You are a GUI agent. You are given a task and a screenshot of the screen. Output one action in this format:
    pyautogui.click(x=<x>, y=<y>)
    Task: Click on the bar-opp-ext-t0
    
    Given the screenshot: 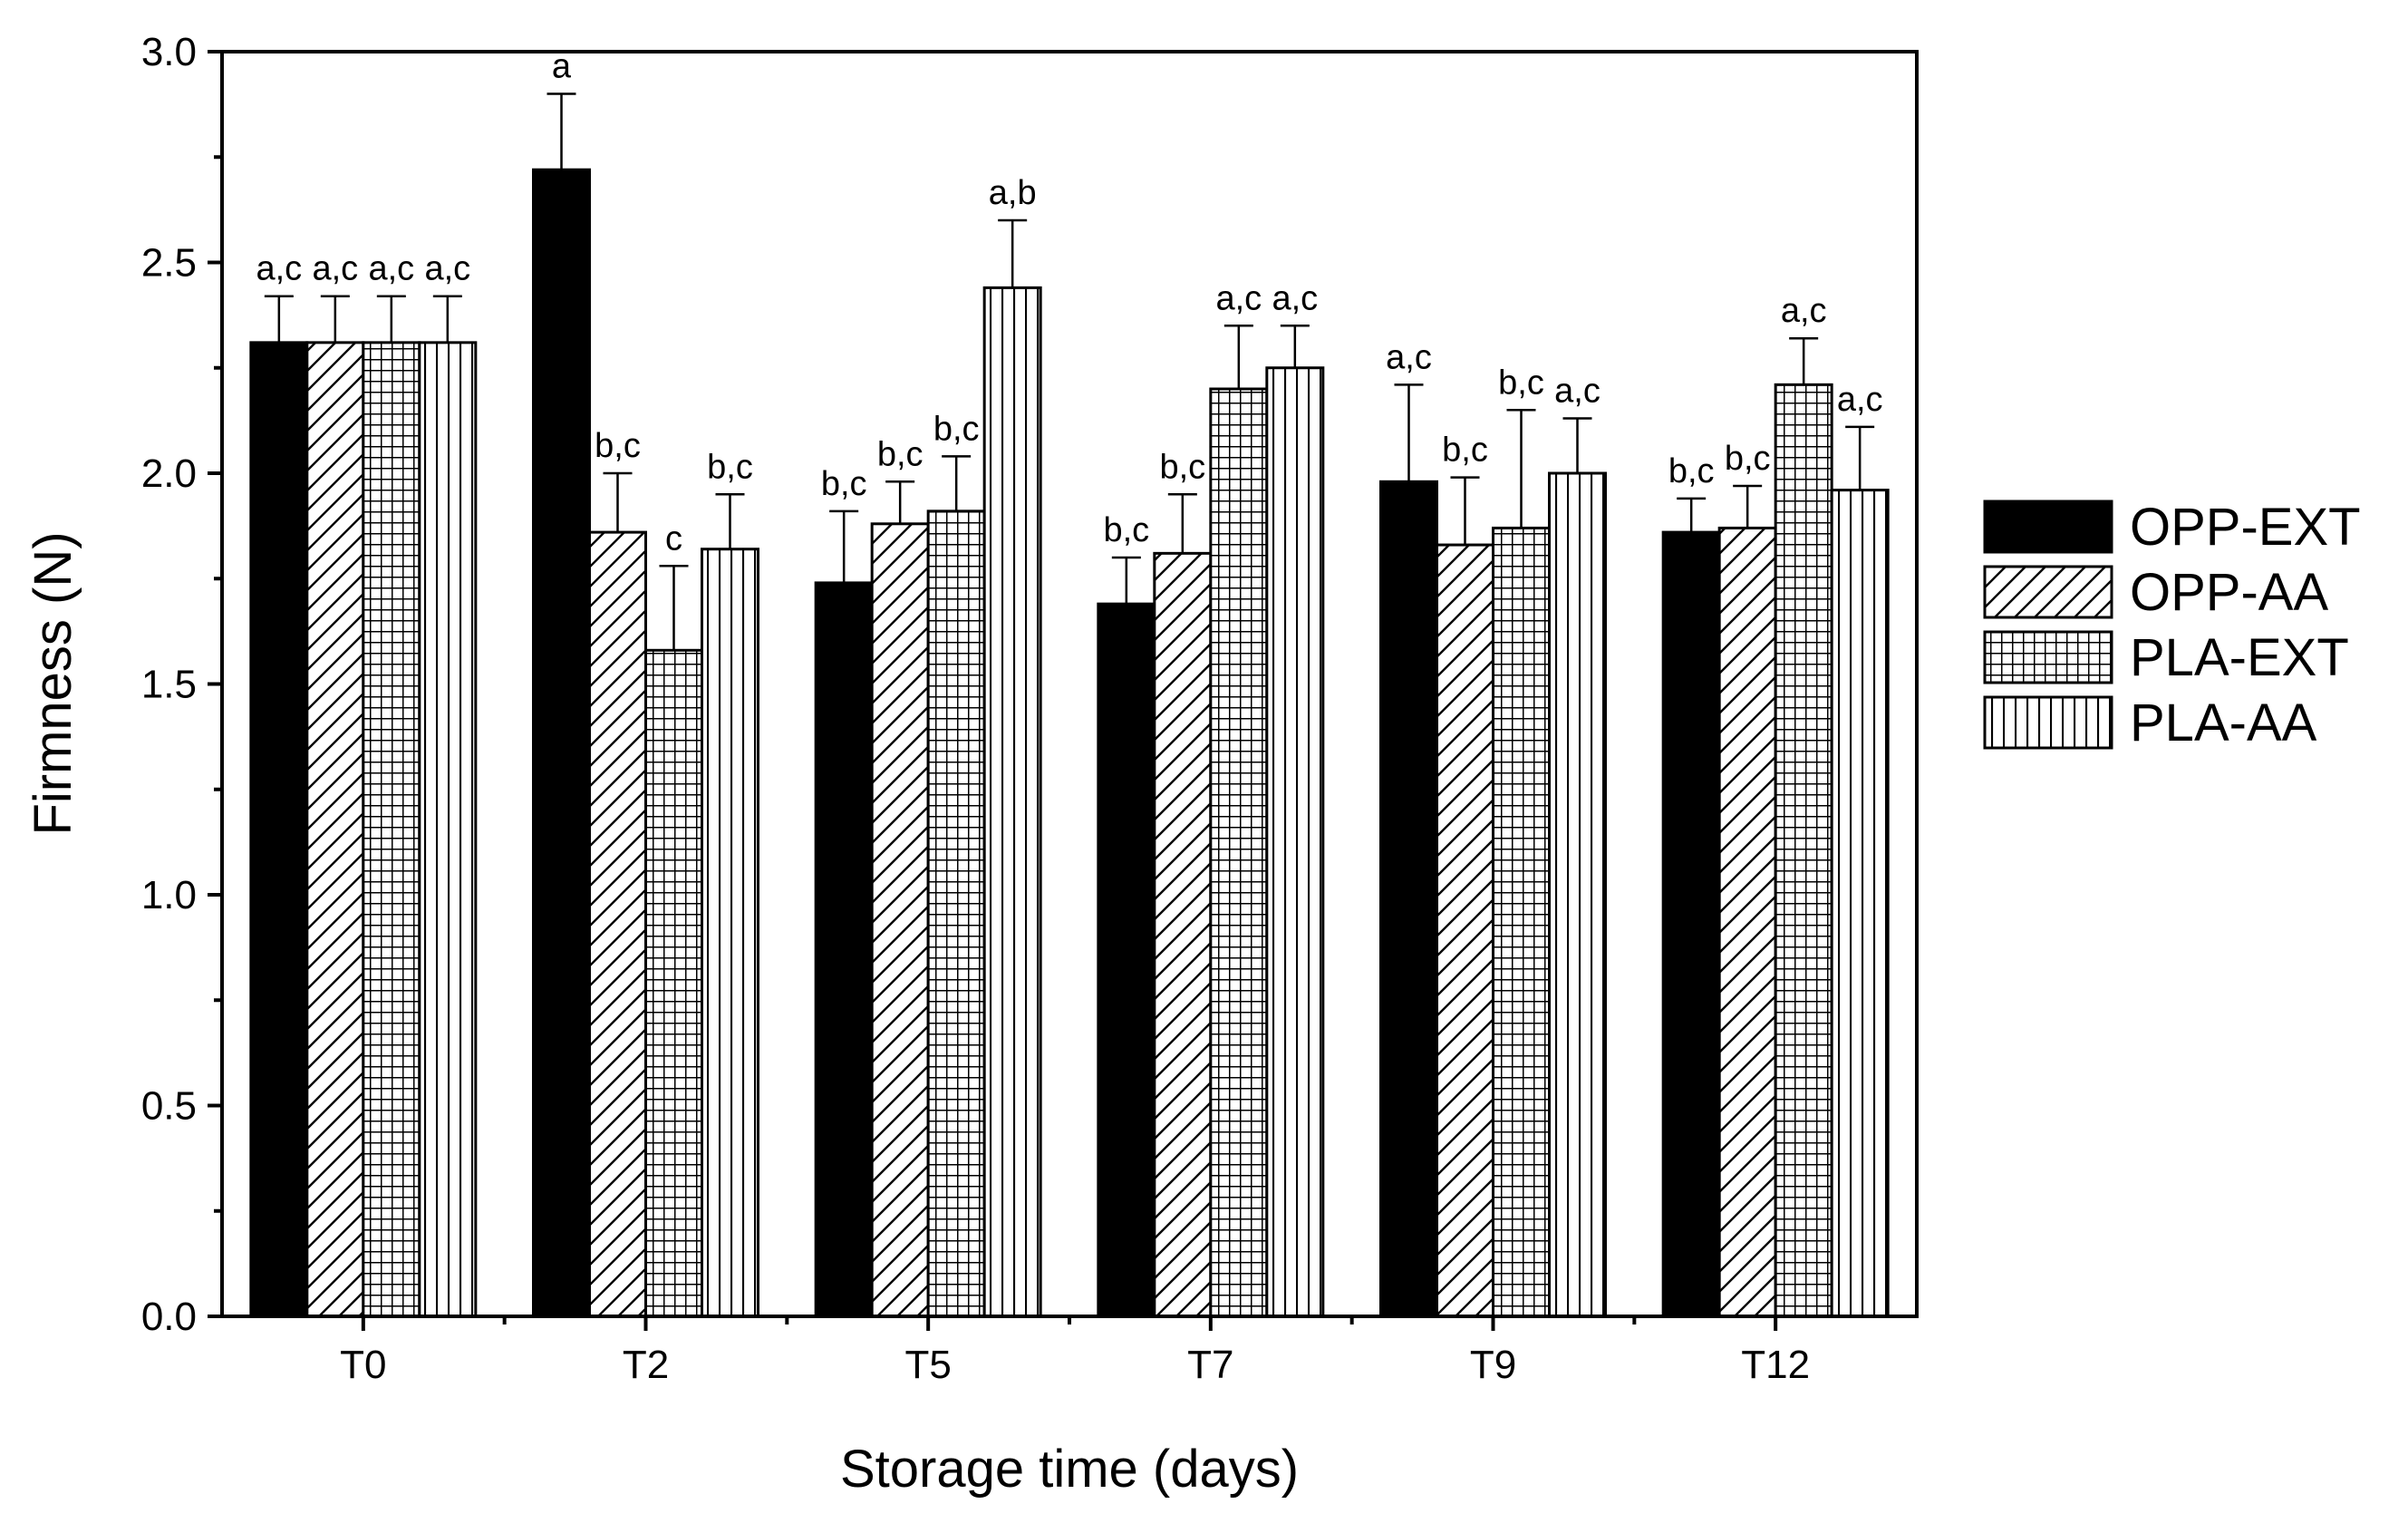 What is the action you would take?
    pyautogui.click(x=279, y=830)
    